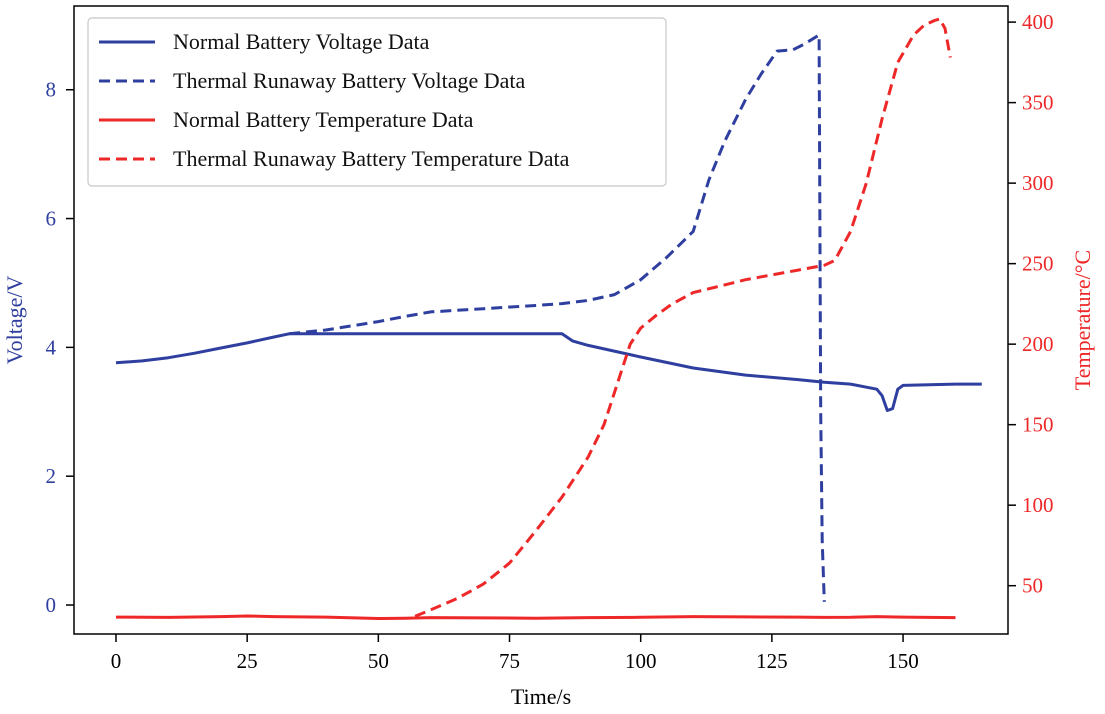 Image resolution: width=1105 pixels, height=714 pixels. I want to click on y-right-tick-label: 50, so click(1032, 586).